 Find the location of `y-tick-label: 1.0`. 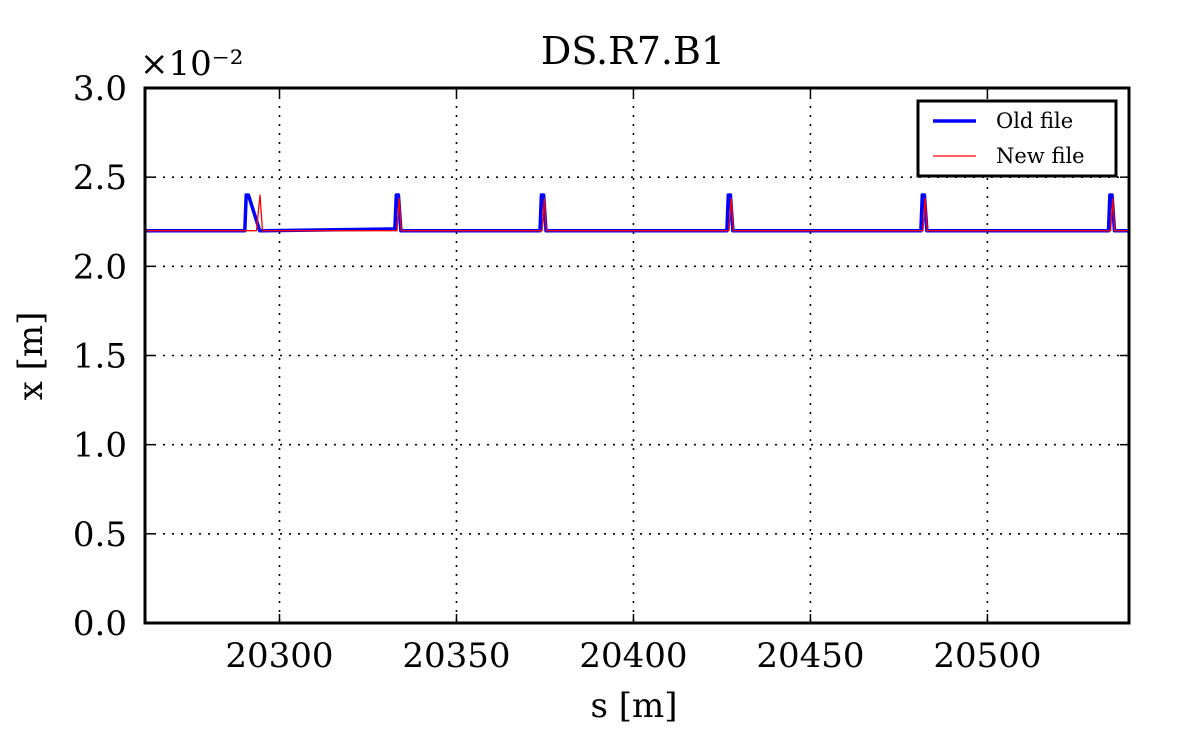

y-tick-label: 1.0 is located at coordinates (100, 446).